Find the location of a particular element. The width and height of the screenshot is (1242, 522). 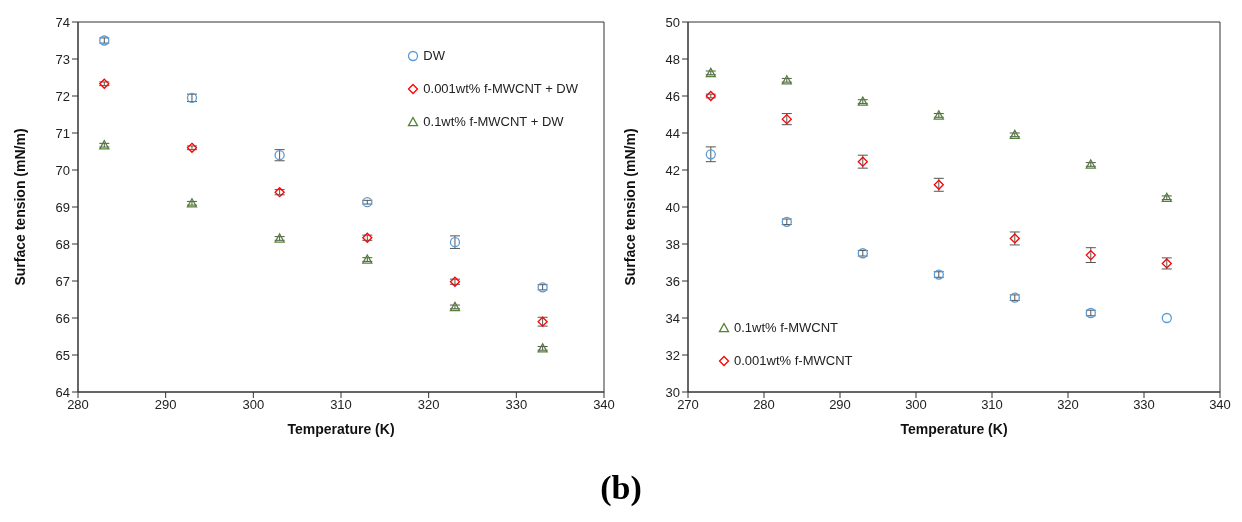

y-tick-label: 64 is located at coordinates (62, 392).